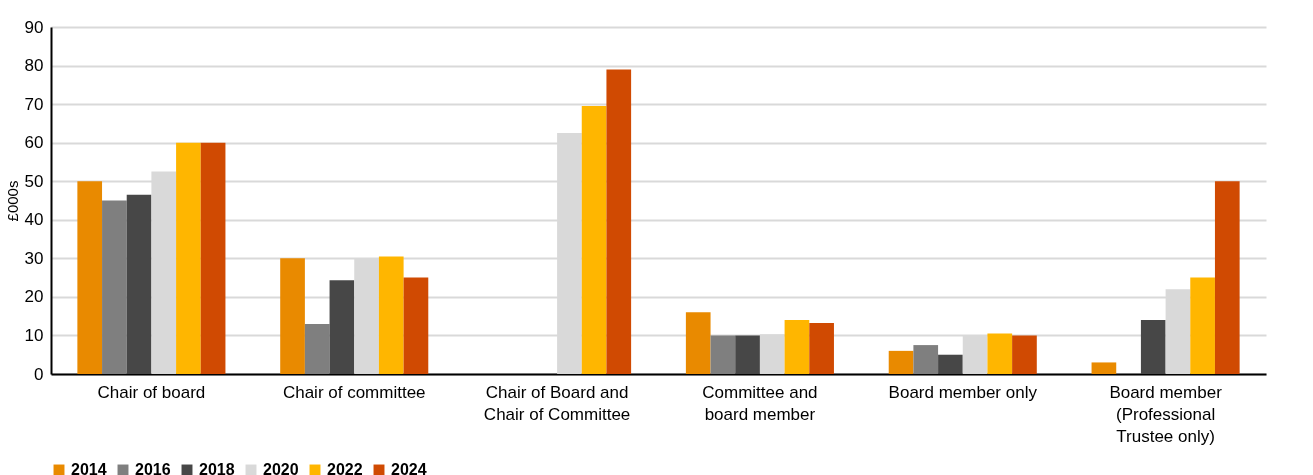 The height and width of the screenshot is (475, 1313). I want to click on legend-label: 2014, so click(89, 468).